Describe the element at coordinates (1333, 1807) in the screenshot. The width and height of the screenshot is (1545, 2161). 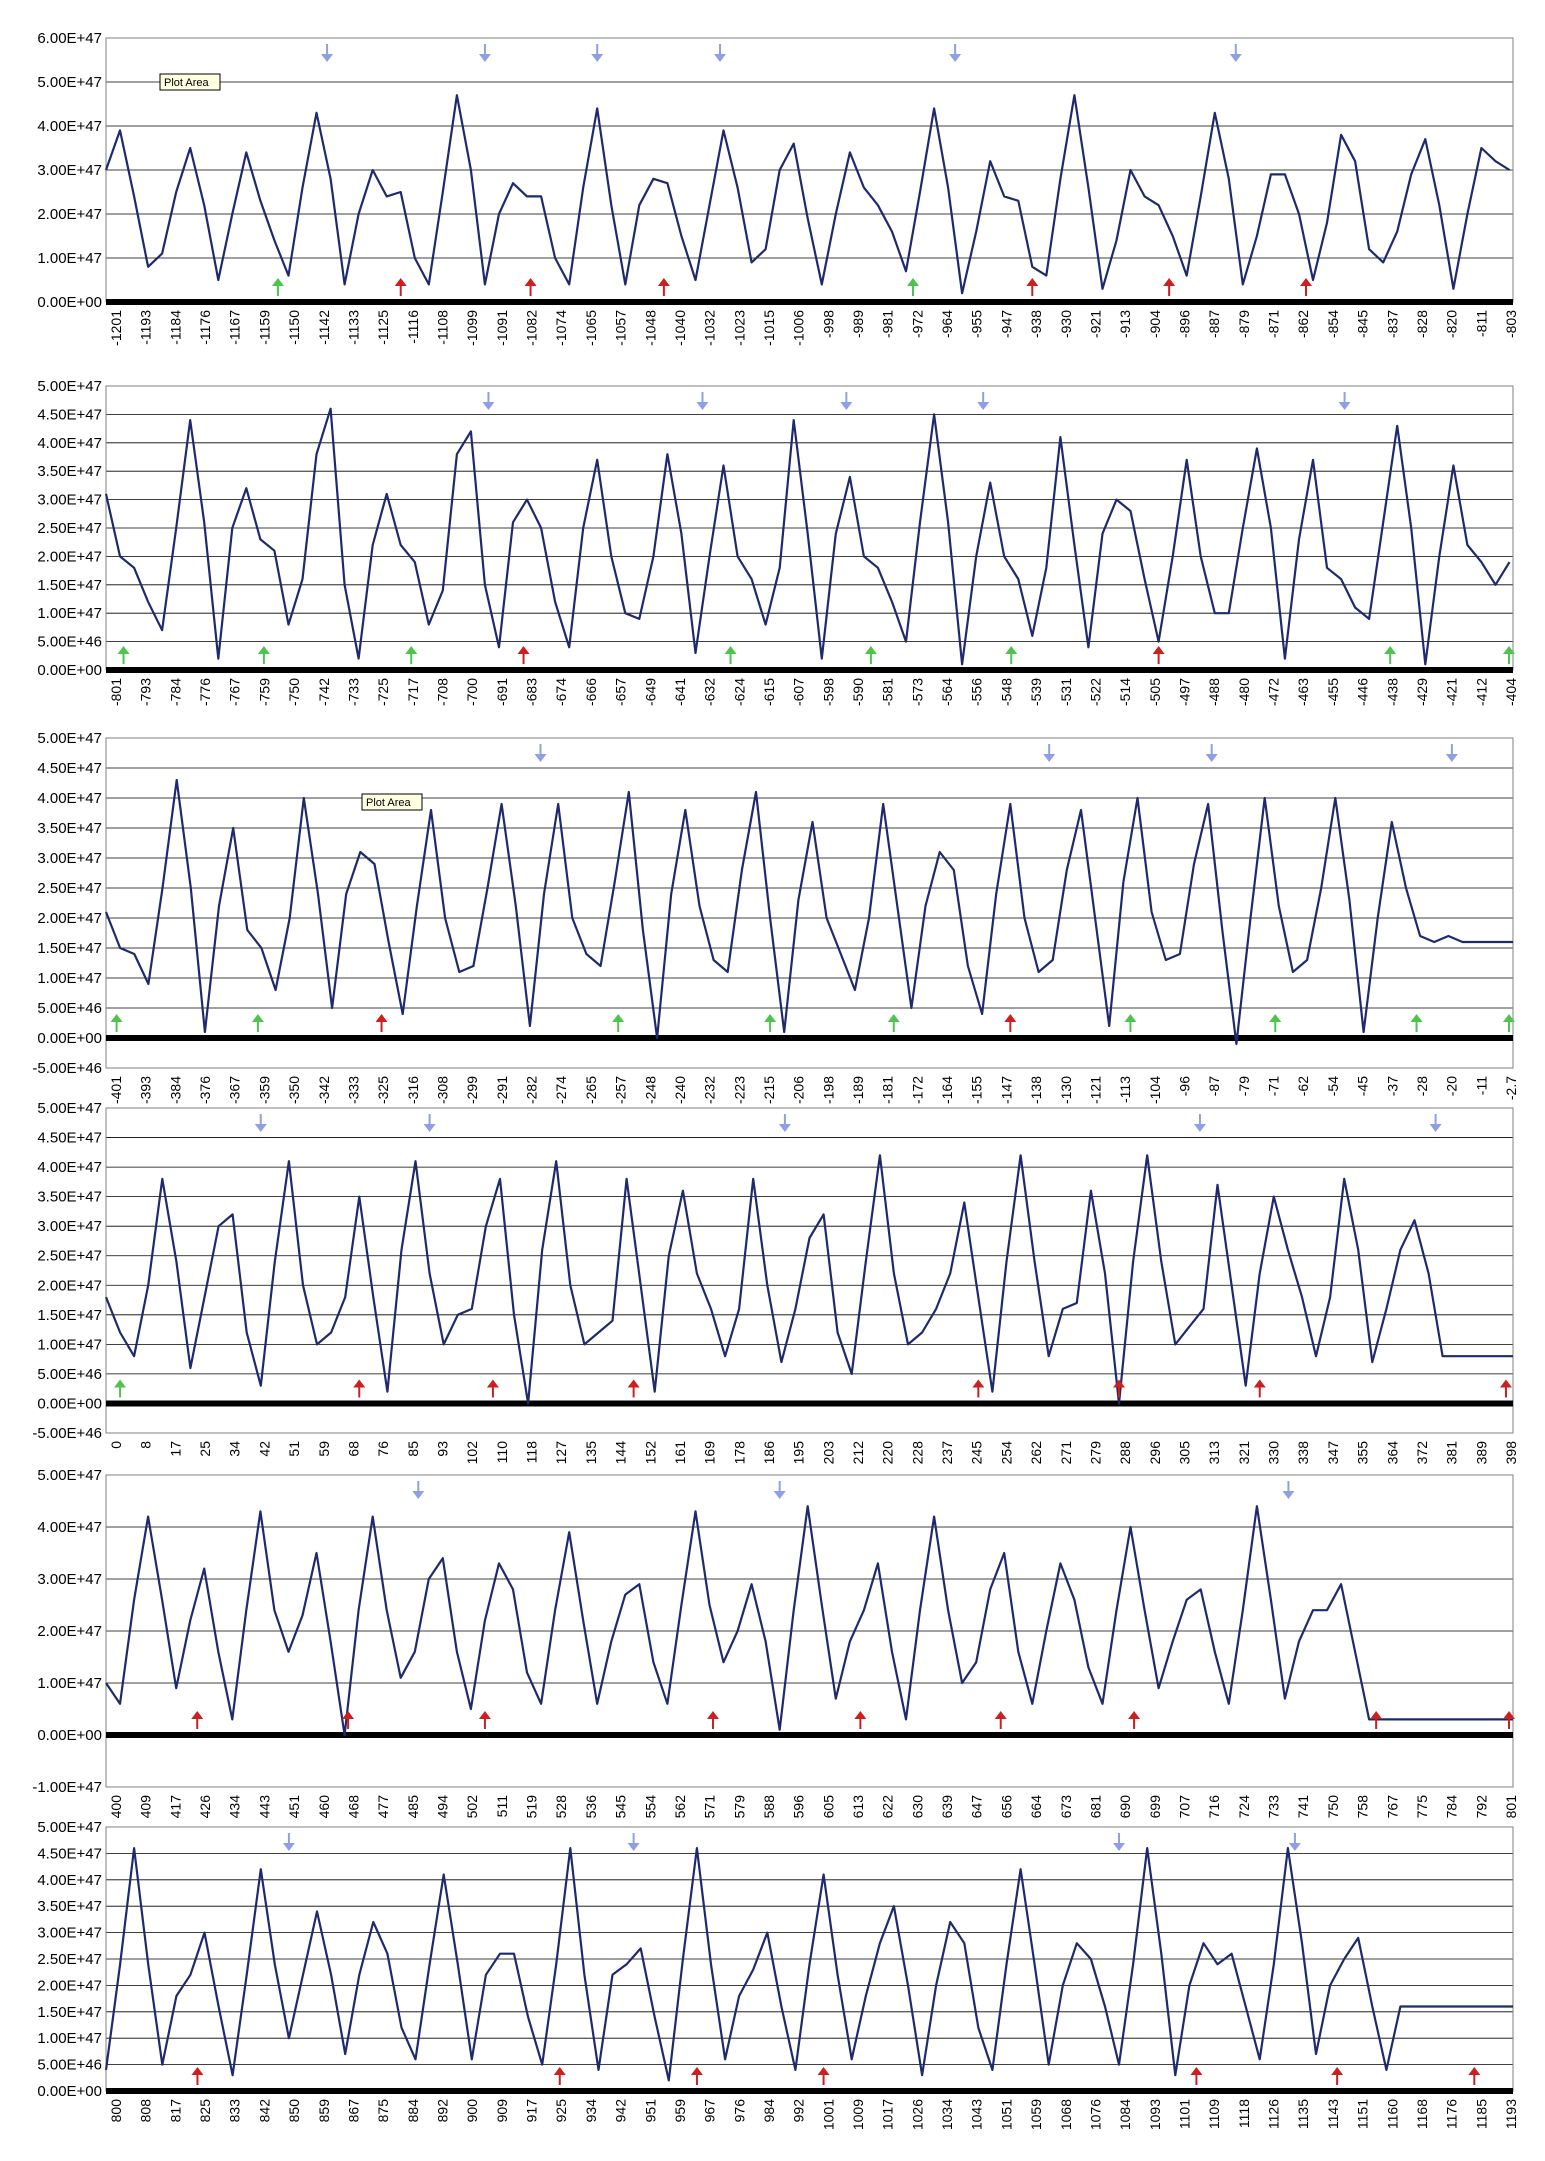
I see `x-tick-label: 750` at that location.